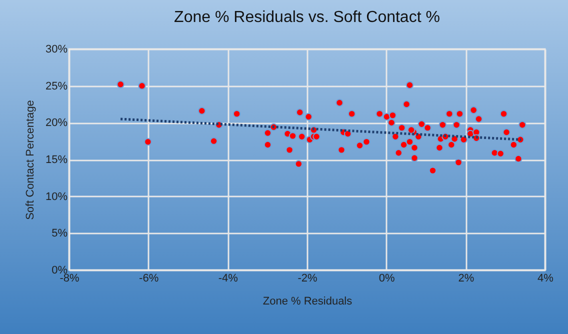  I want to click on y-tick-label: 20%, so click(56, 123).